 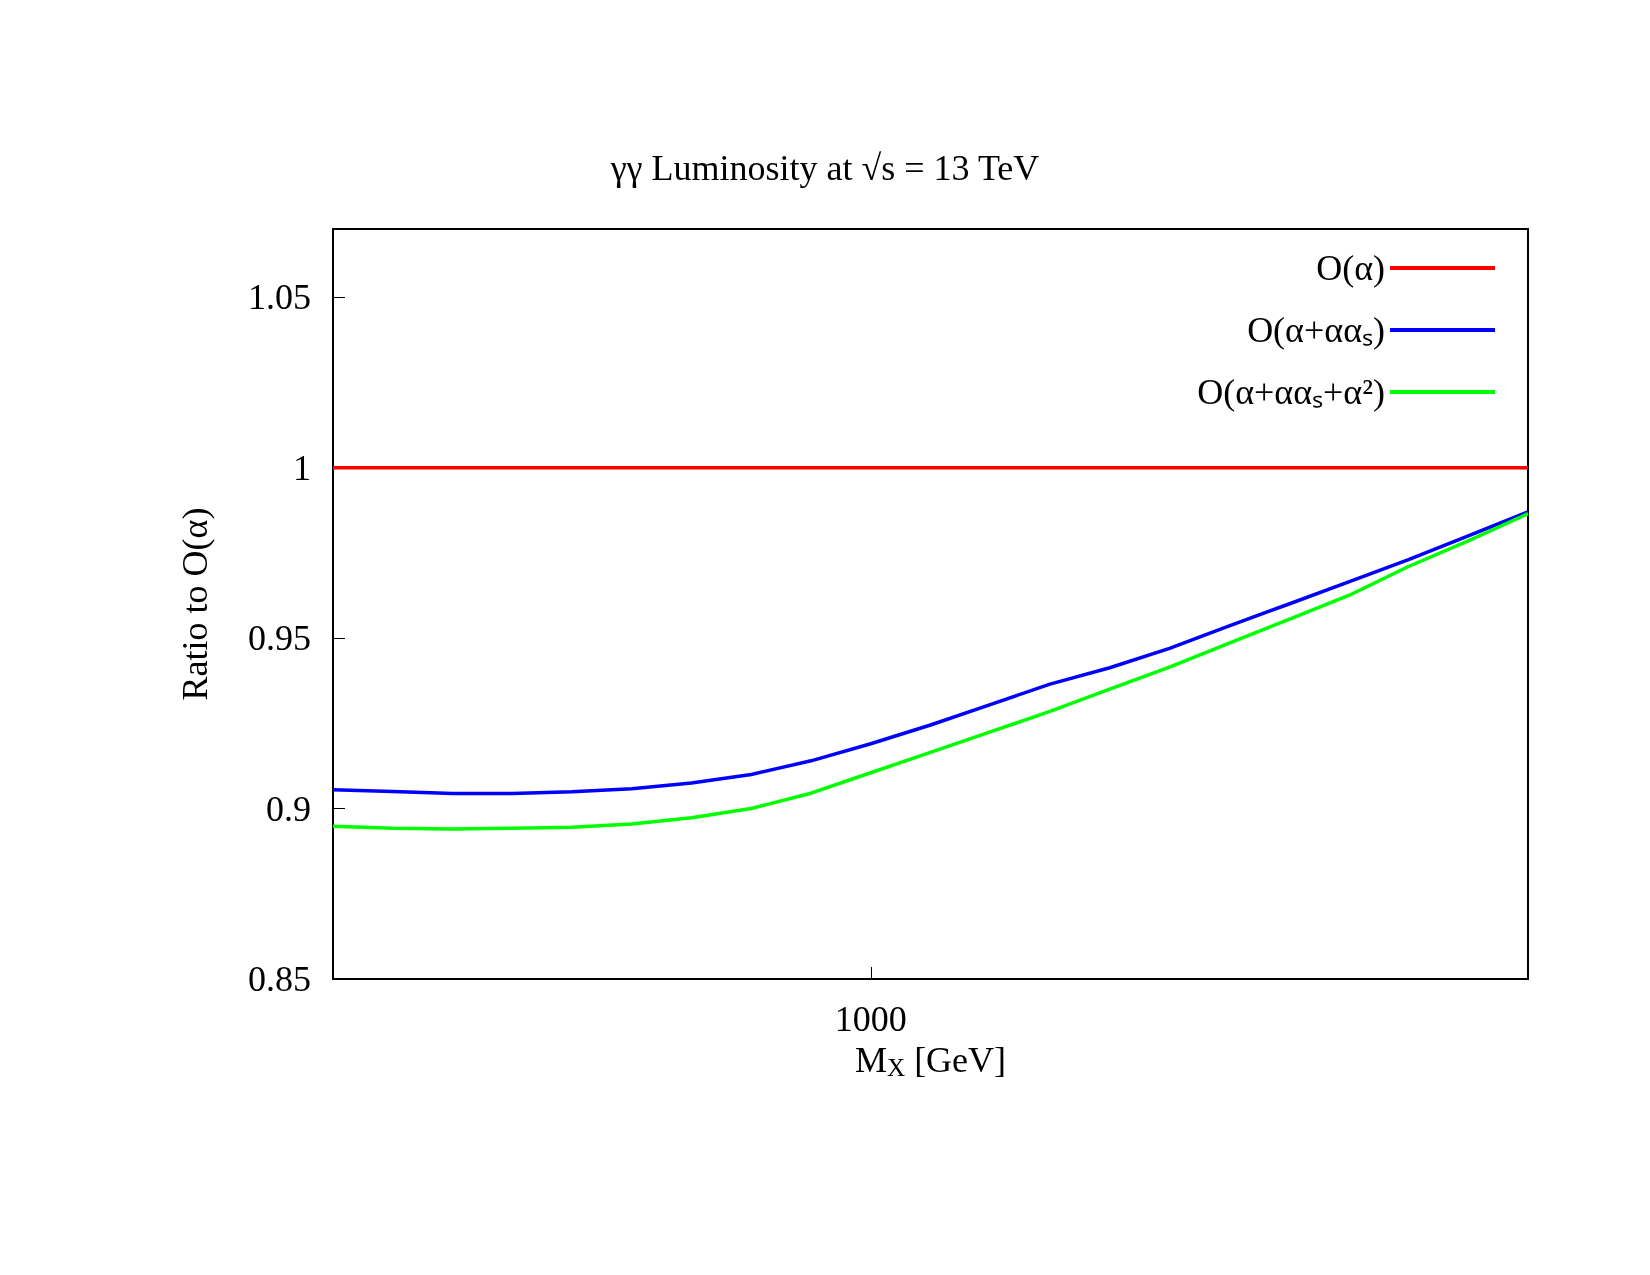 What do you see at coordinates (279, 979) in the screenshot?
I see `y-tick-label: 0.85` at bounding box center [279, 979].